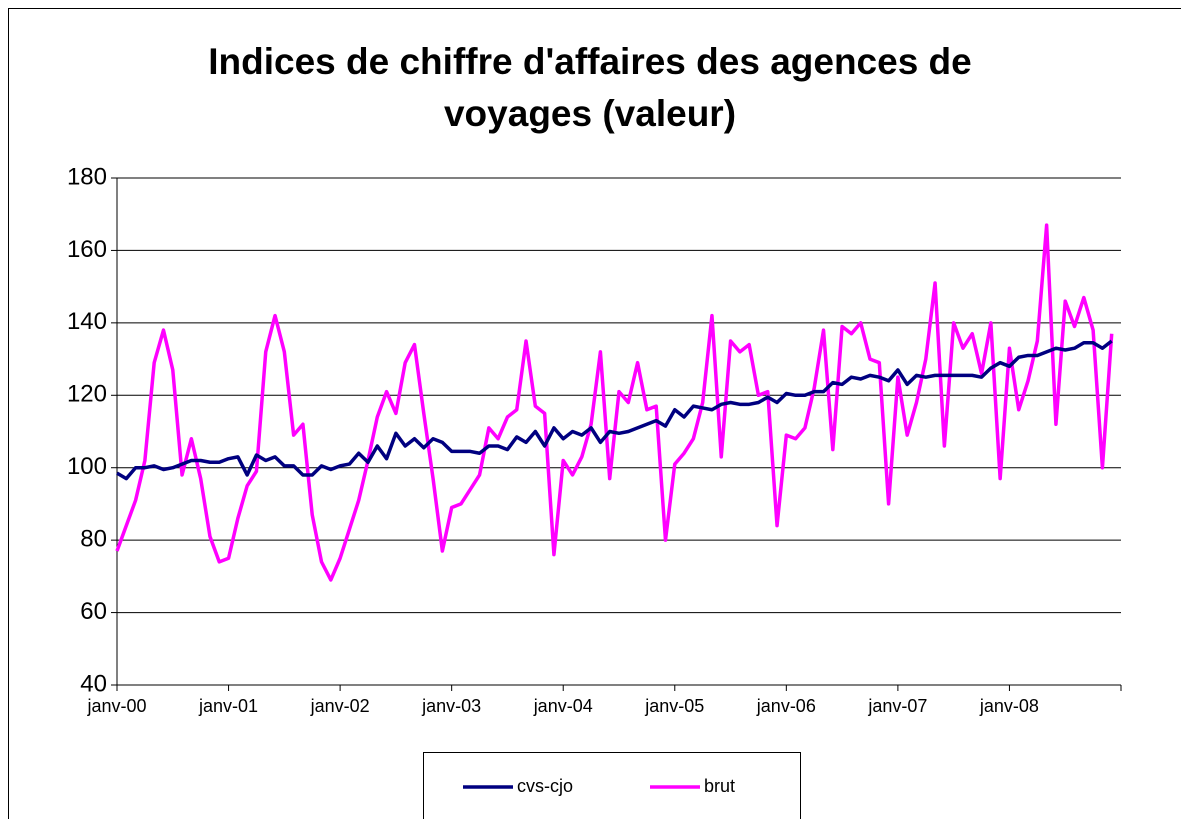  Describe the element at coordinates (93, 683) in the screenshot. I see `y-tick-label: 40` at that location.